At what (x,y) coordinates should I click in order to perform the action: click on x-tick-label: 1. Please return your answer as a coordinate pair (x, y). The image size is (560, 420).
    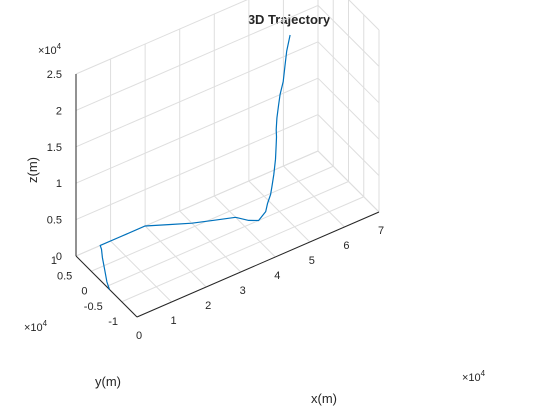
    Looking at the image, I should click on (174, 321).